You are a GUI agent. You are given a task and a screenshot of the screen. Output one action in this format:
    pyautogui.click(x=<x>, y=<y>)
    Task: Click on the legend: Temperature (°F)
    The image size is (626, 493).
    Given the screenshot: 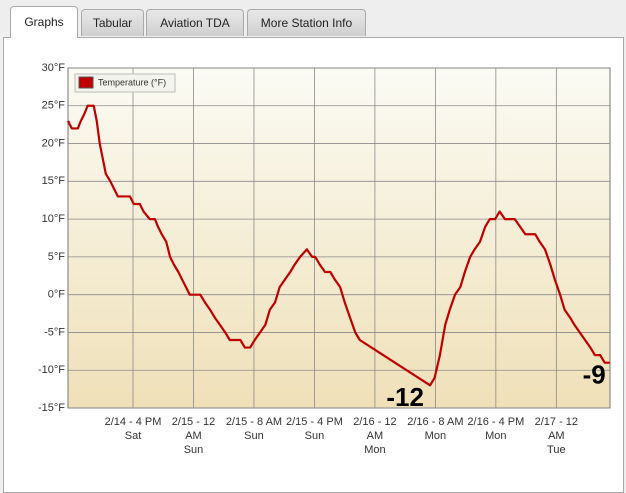 What is the action you would take?
    pyautogui.click(x=125, y=83)
    